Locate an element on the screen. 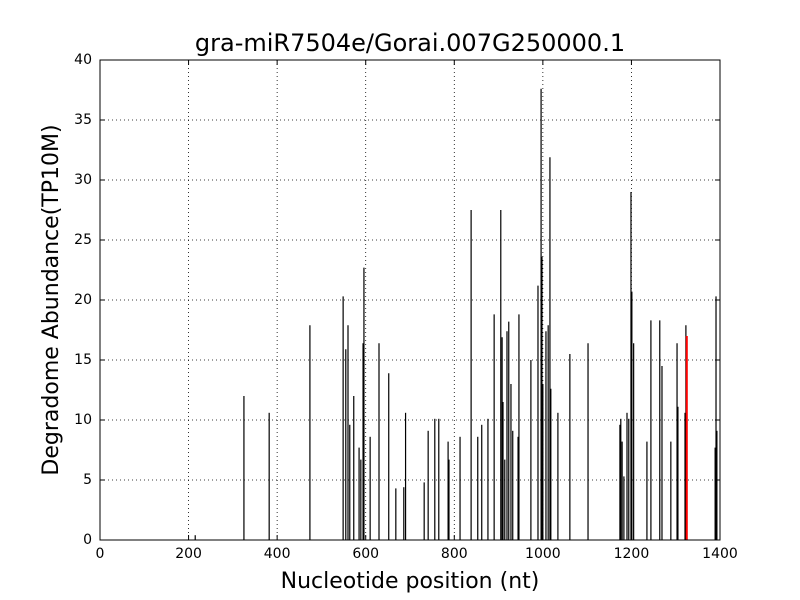 The image size is (800, 600). chart-title: gra-miR7504e/Gorai.007G250000.1 is located at coordinates (410, 43).